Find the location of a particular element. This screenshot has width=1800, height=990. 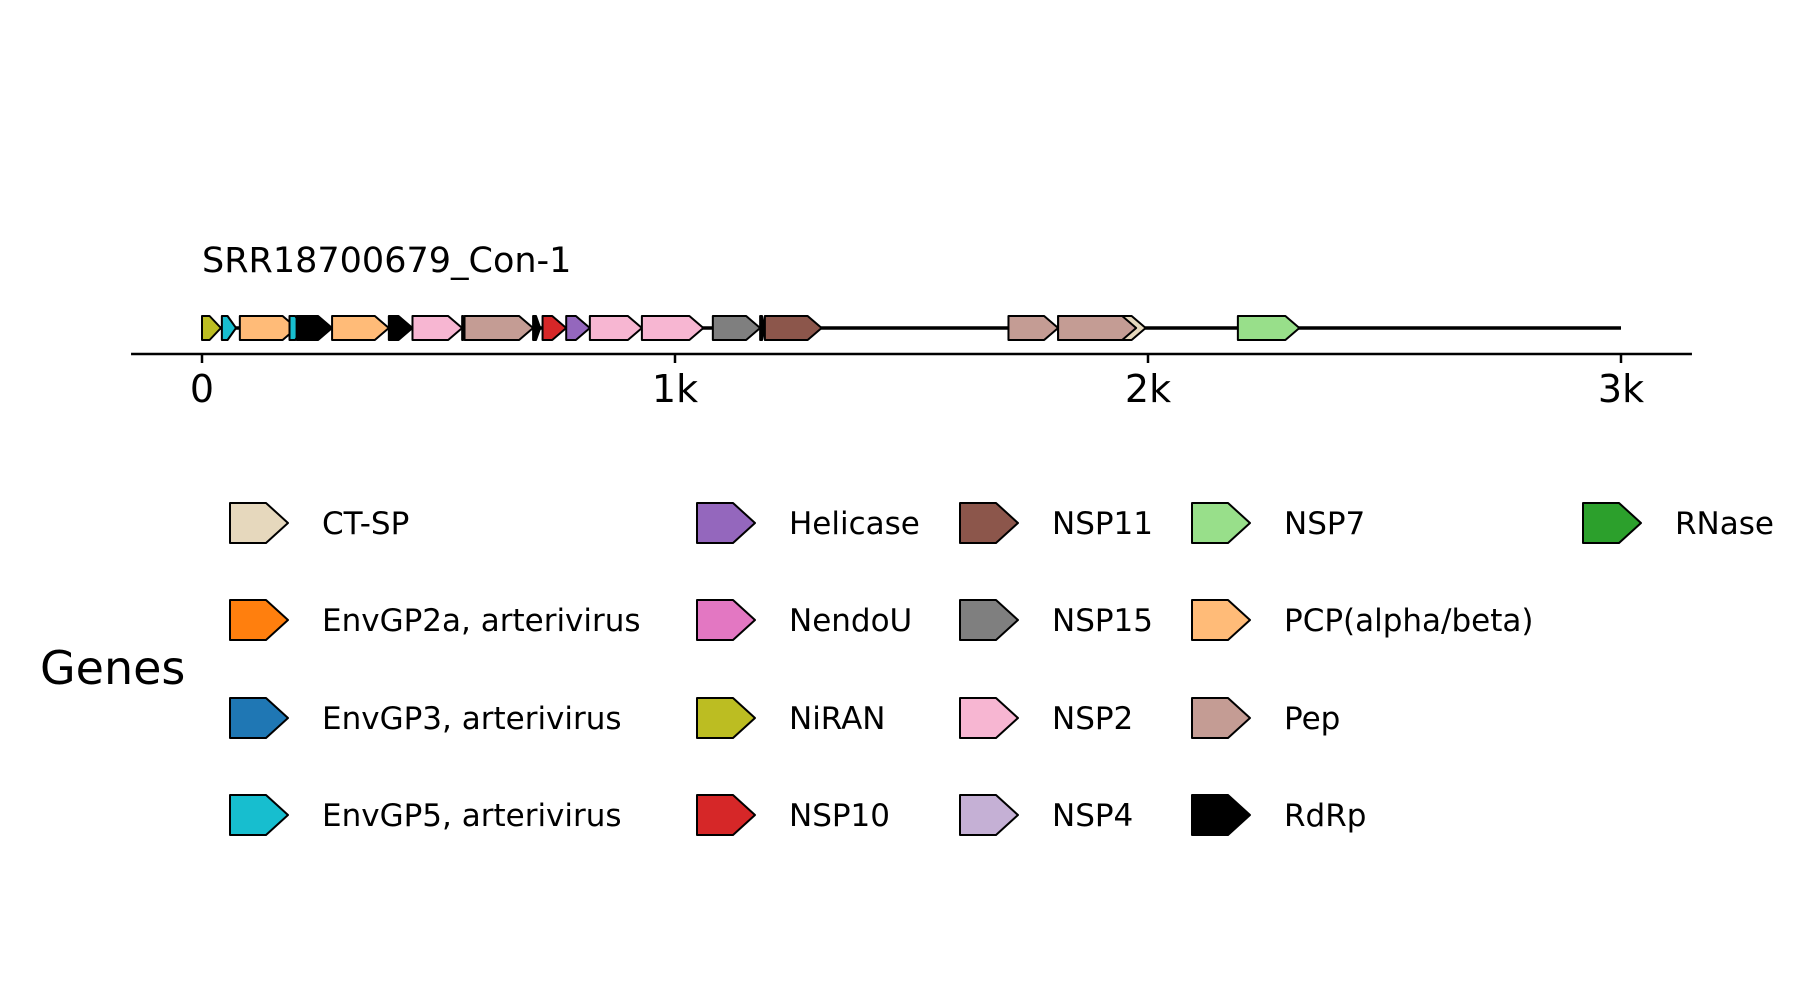

x-axis: 0 1k 2k 3k is located at coordinates (911, 381).